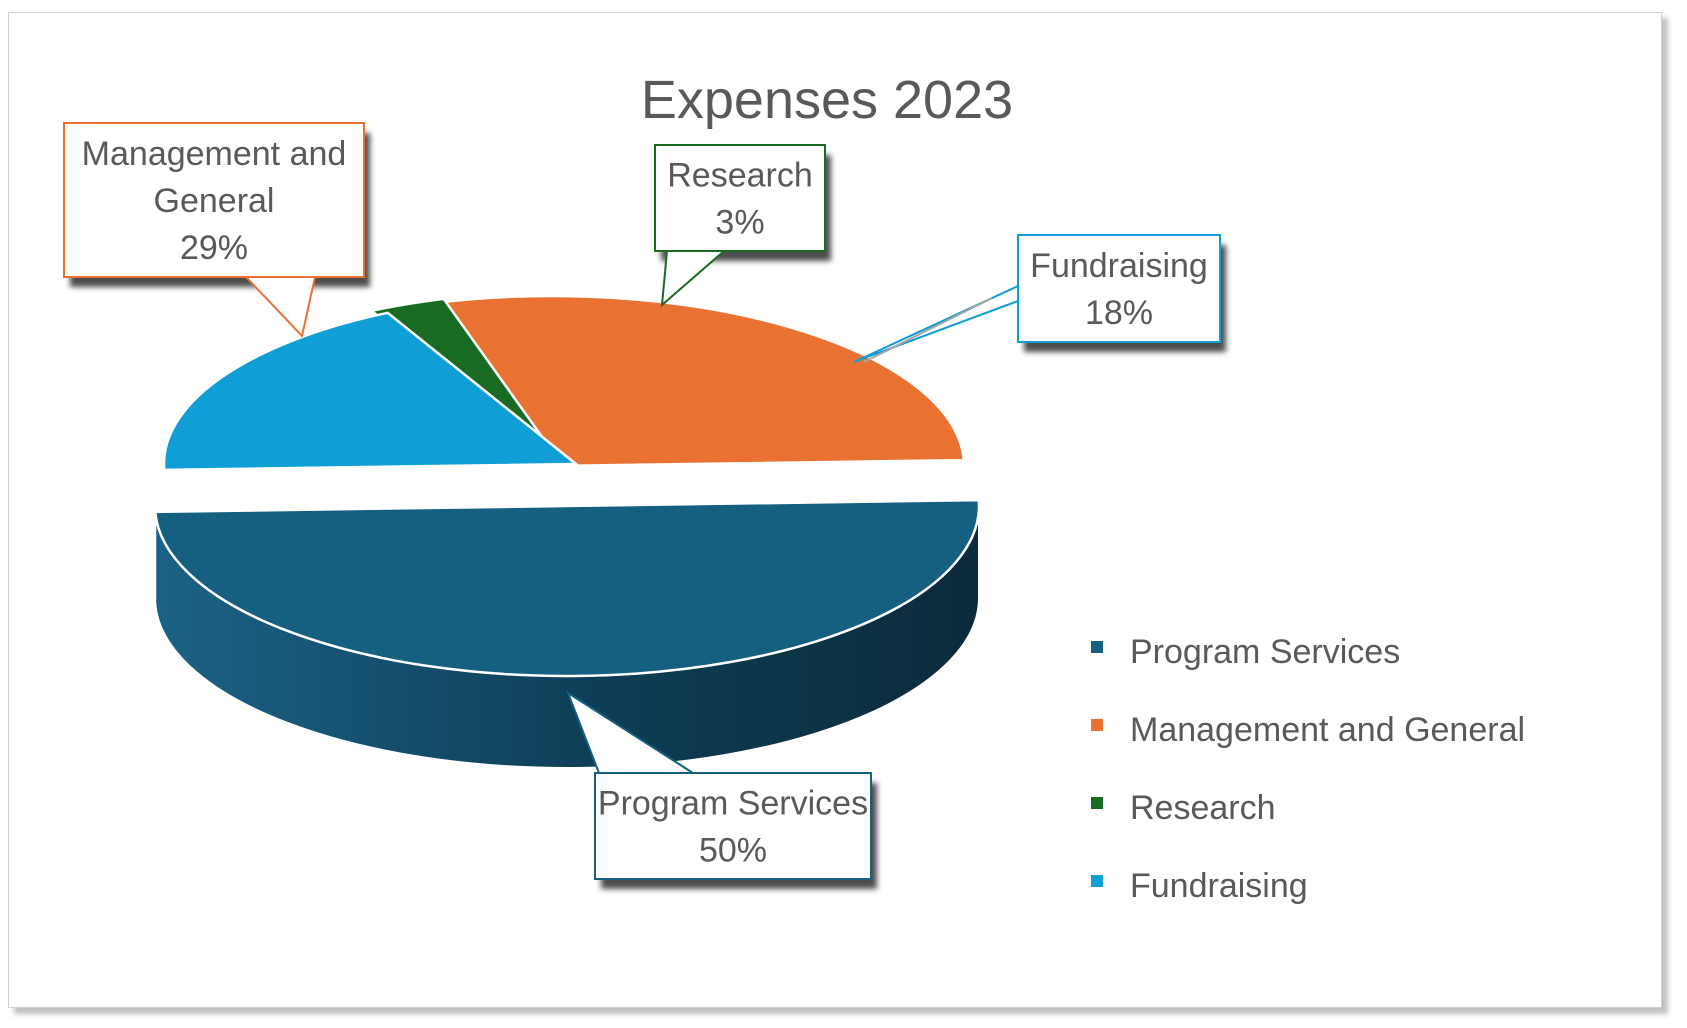  Describe the element at coordinates (827, 100) in the screenshot. I see `chart-title: Expenses 2023` at that location.